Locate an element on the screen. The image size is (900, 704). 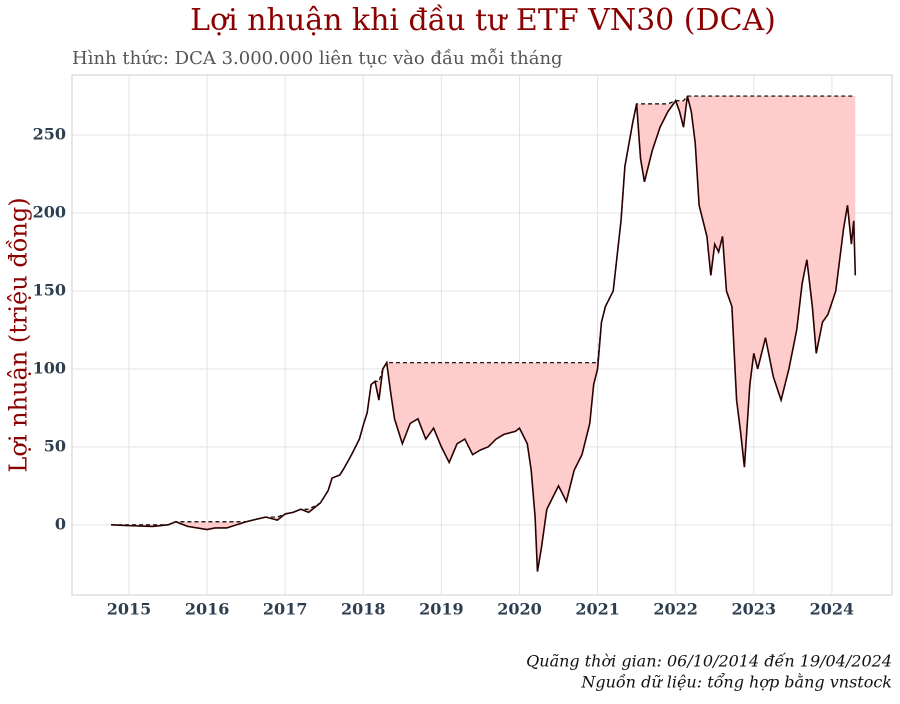
x-tick-label: 2022 is located at coordinates (675, 609).